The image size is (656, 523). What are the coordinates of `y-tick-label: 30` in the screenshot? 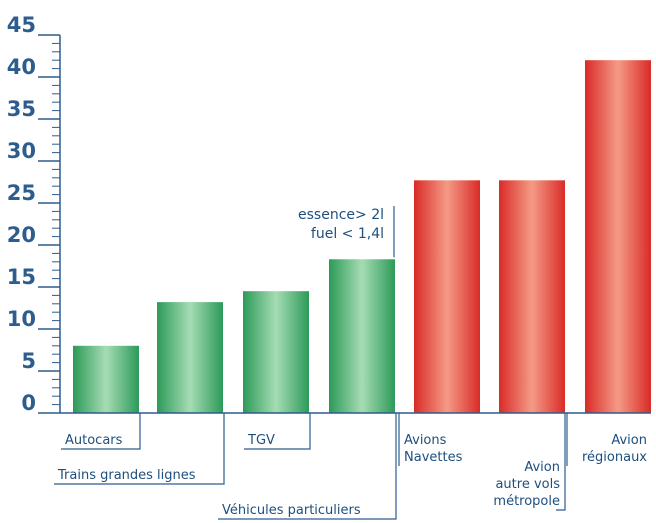 It's located at (21, 151).